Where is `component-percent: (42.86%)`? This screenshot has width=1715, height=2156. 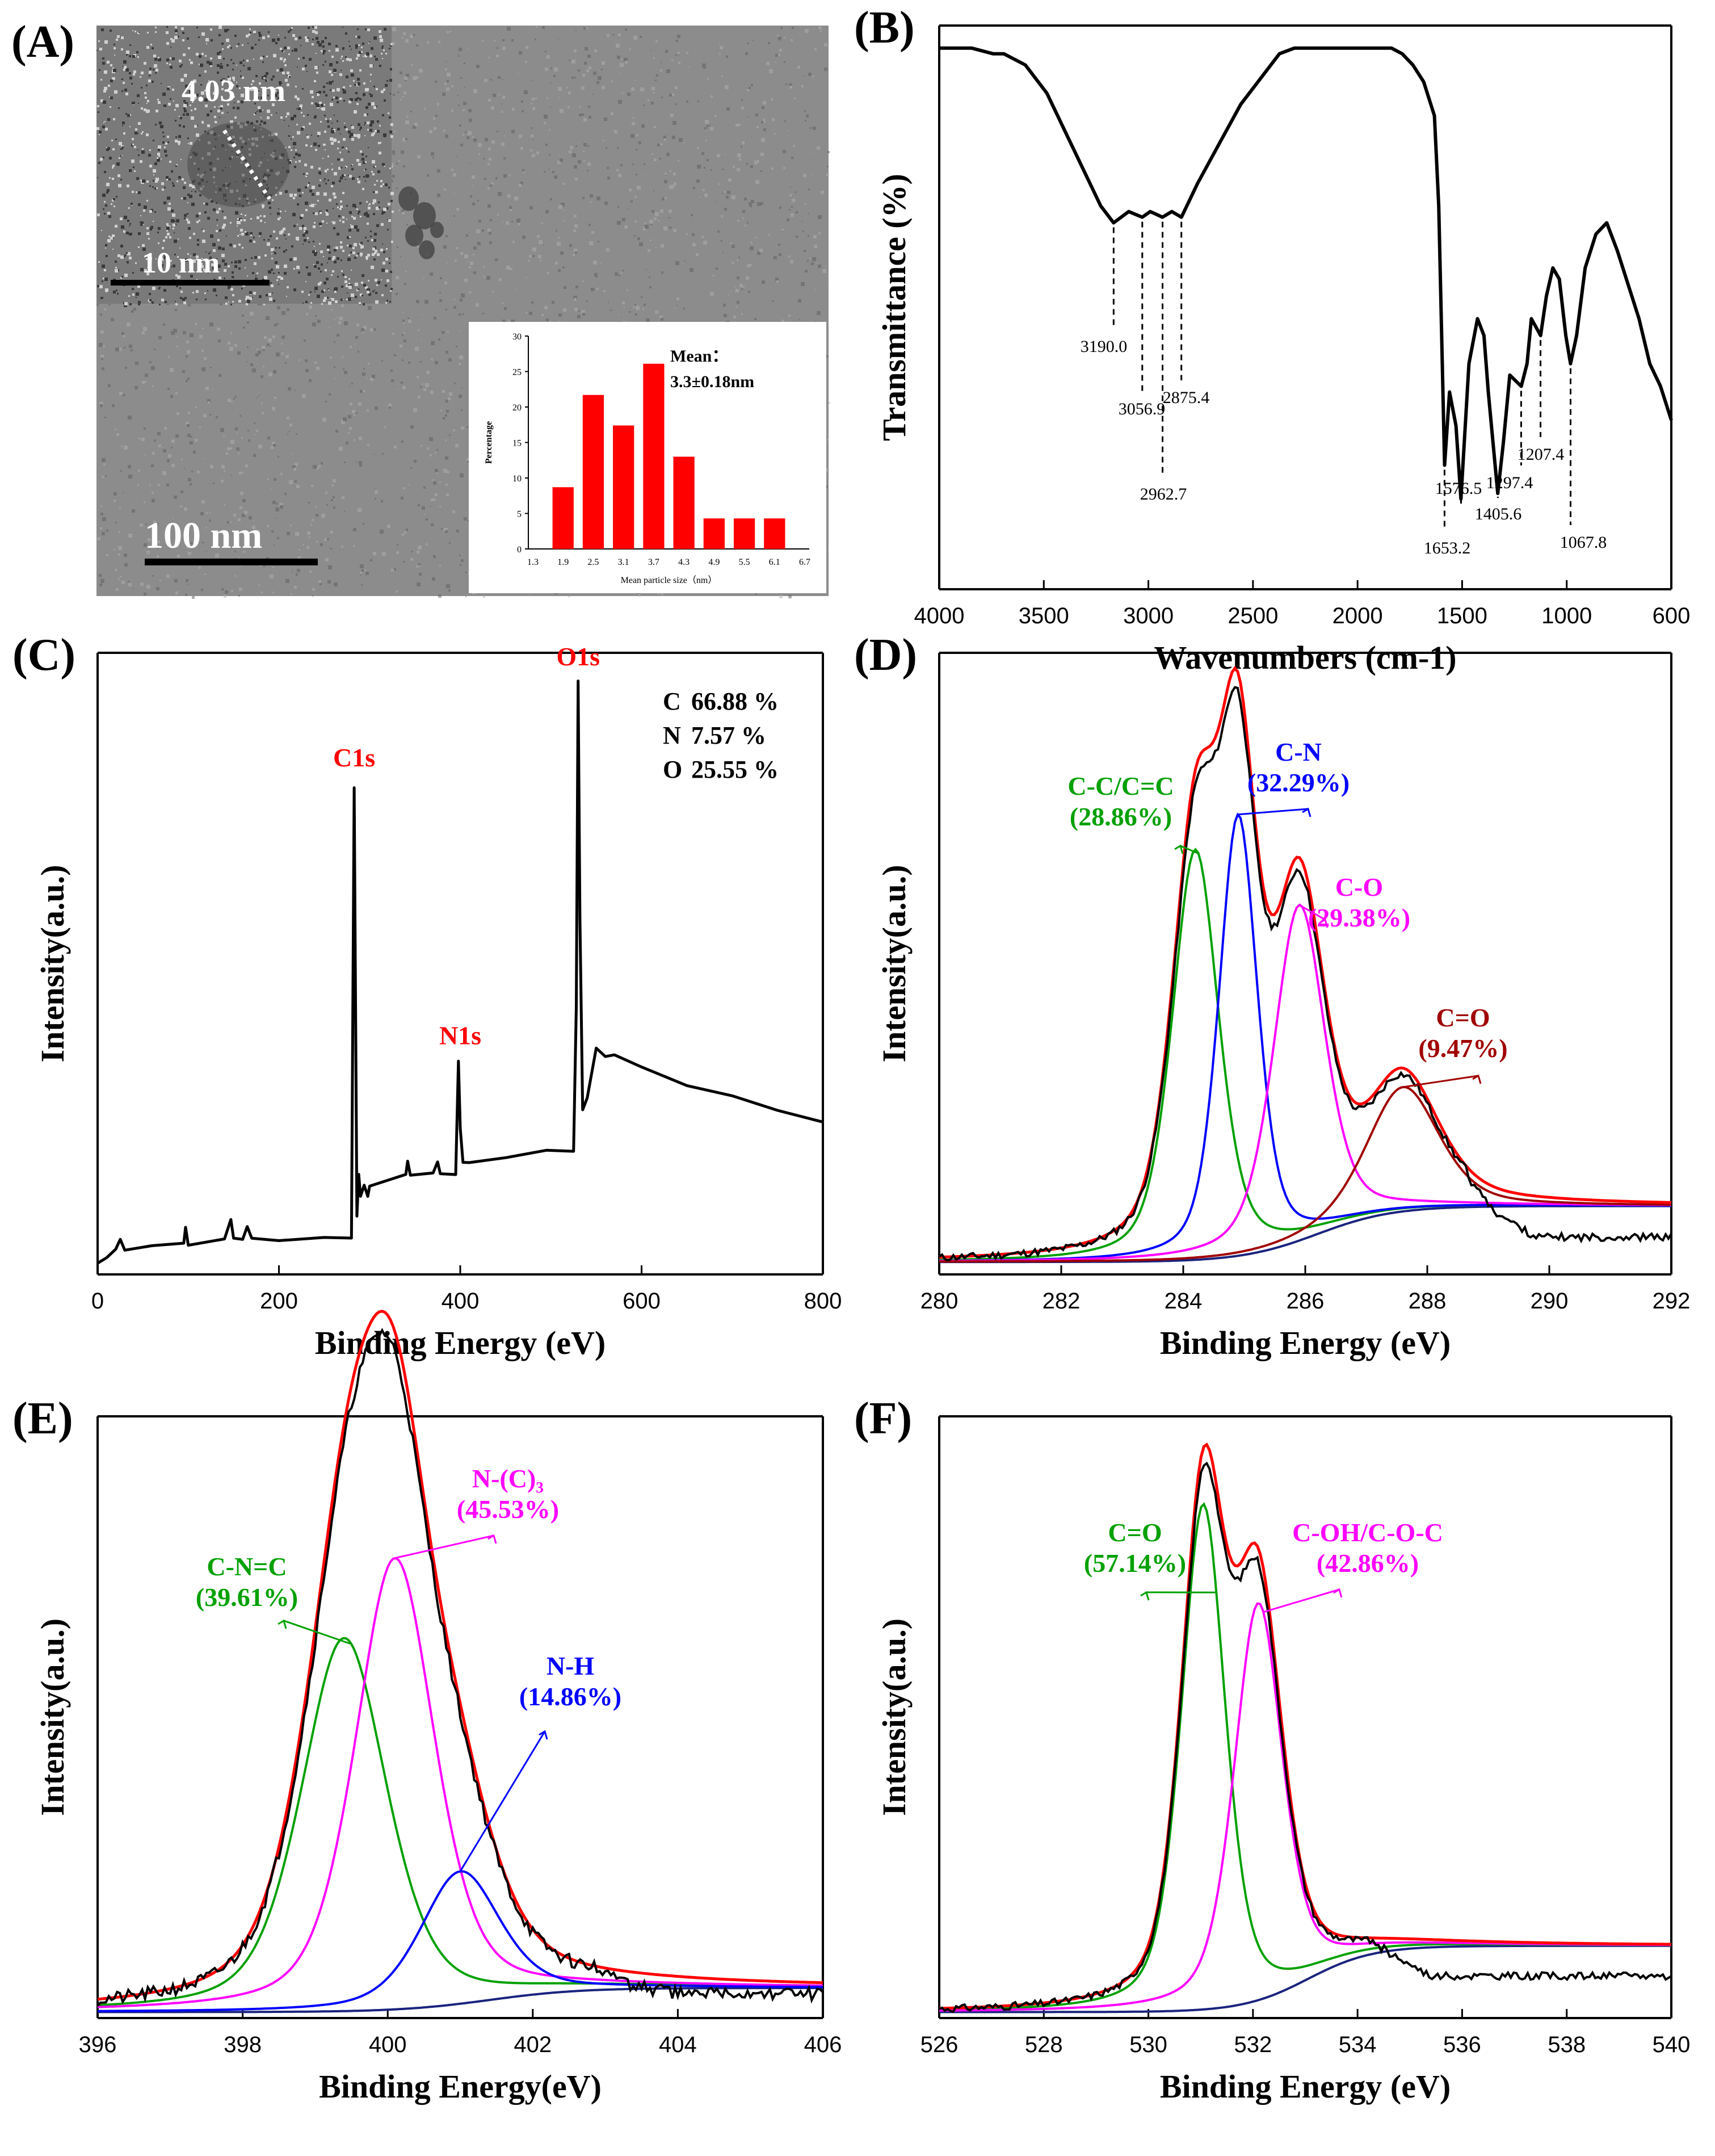 component-percent: (42.86%) is located at coordinates (1368, 1563).